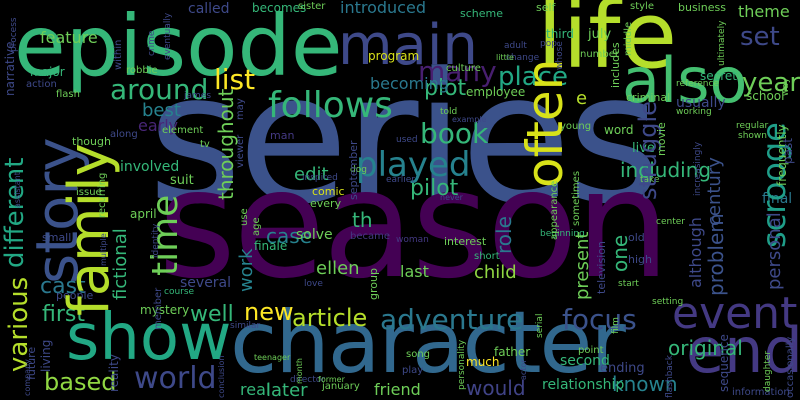 This screenshot has width=800, height=400. Describe the element at coordinates (124, 134) in the screenshot. I see `word-along: along` at that location.